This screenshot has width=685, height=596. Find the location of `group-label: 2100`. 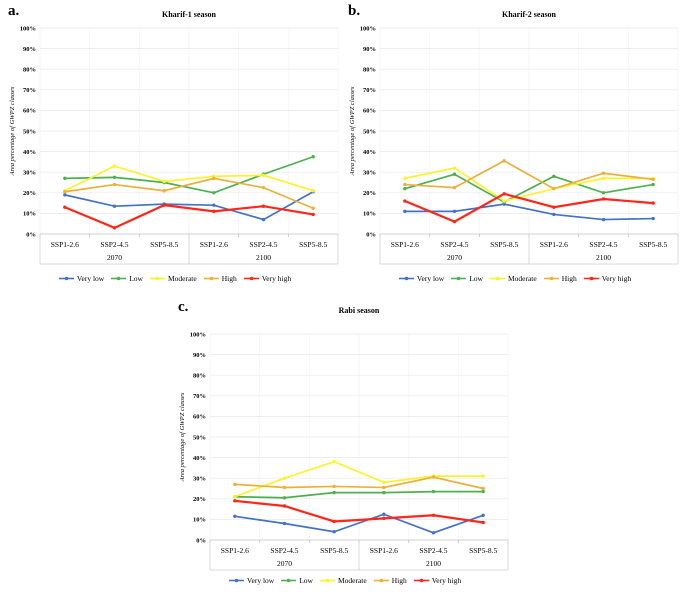

group-label: 2100 is located at coordinates (433, 563).